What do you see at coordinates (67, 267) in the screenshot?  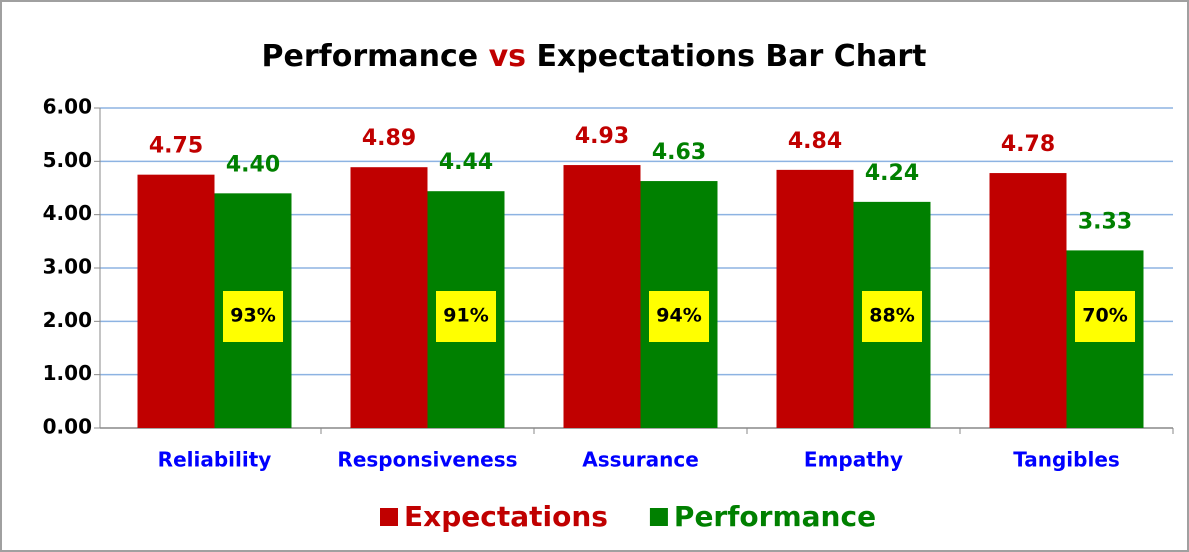 I see `y-tick-label: 3.00` at bounding box center [67, 267].